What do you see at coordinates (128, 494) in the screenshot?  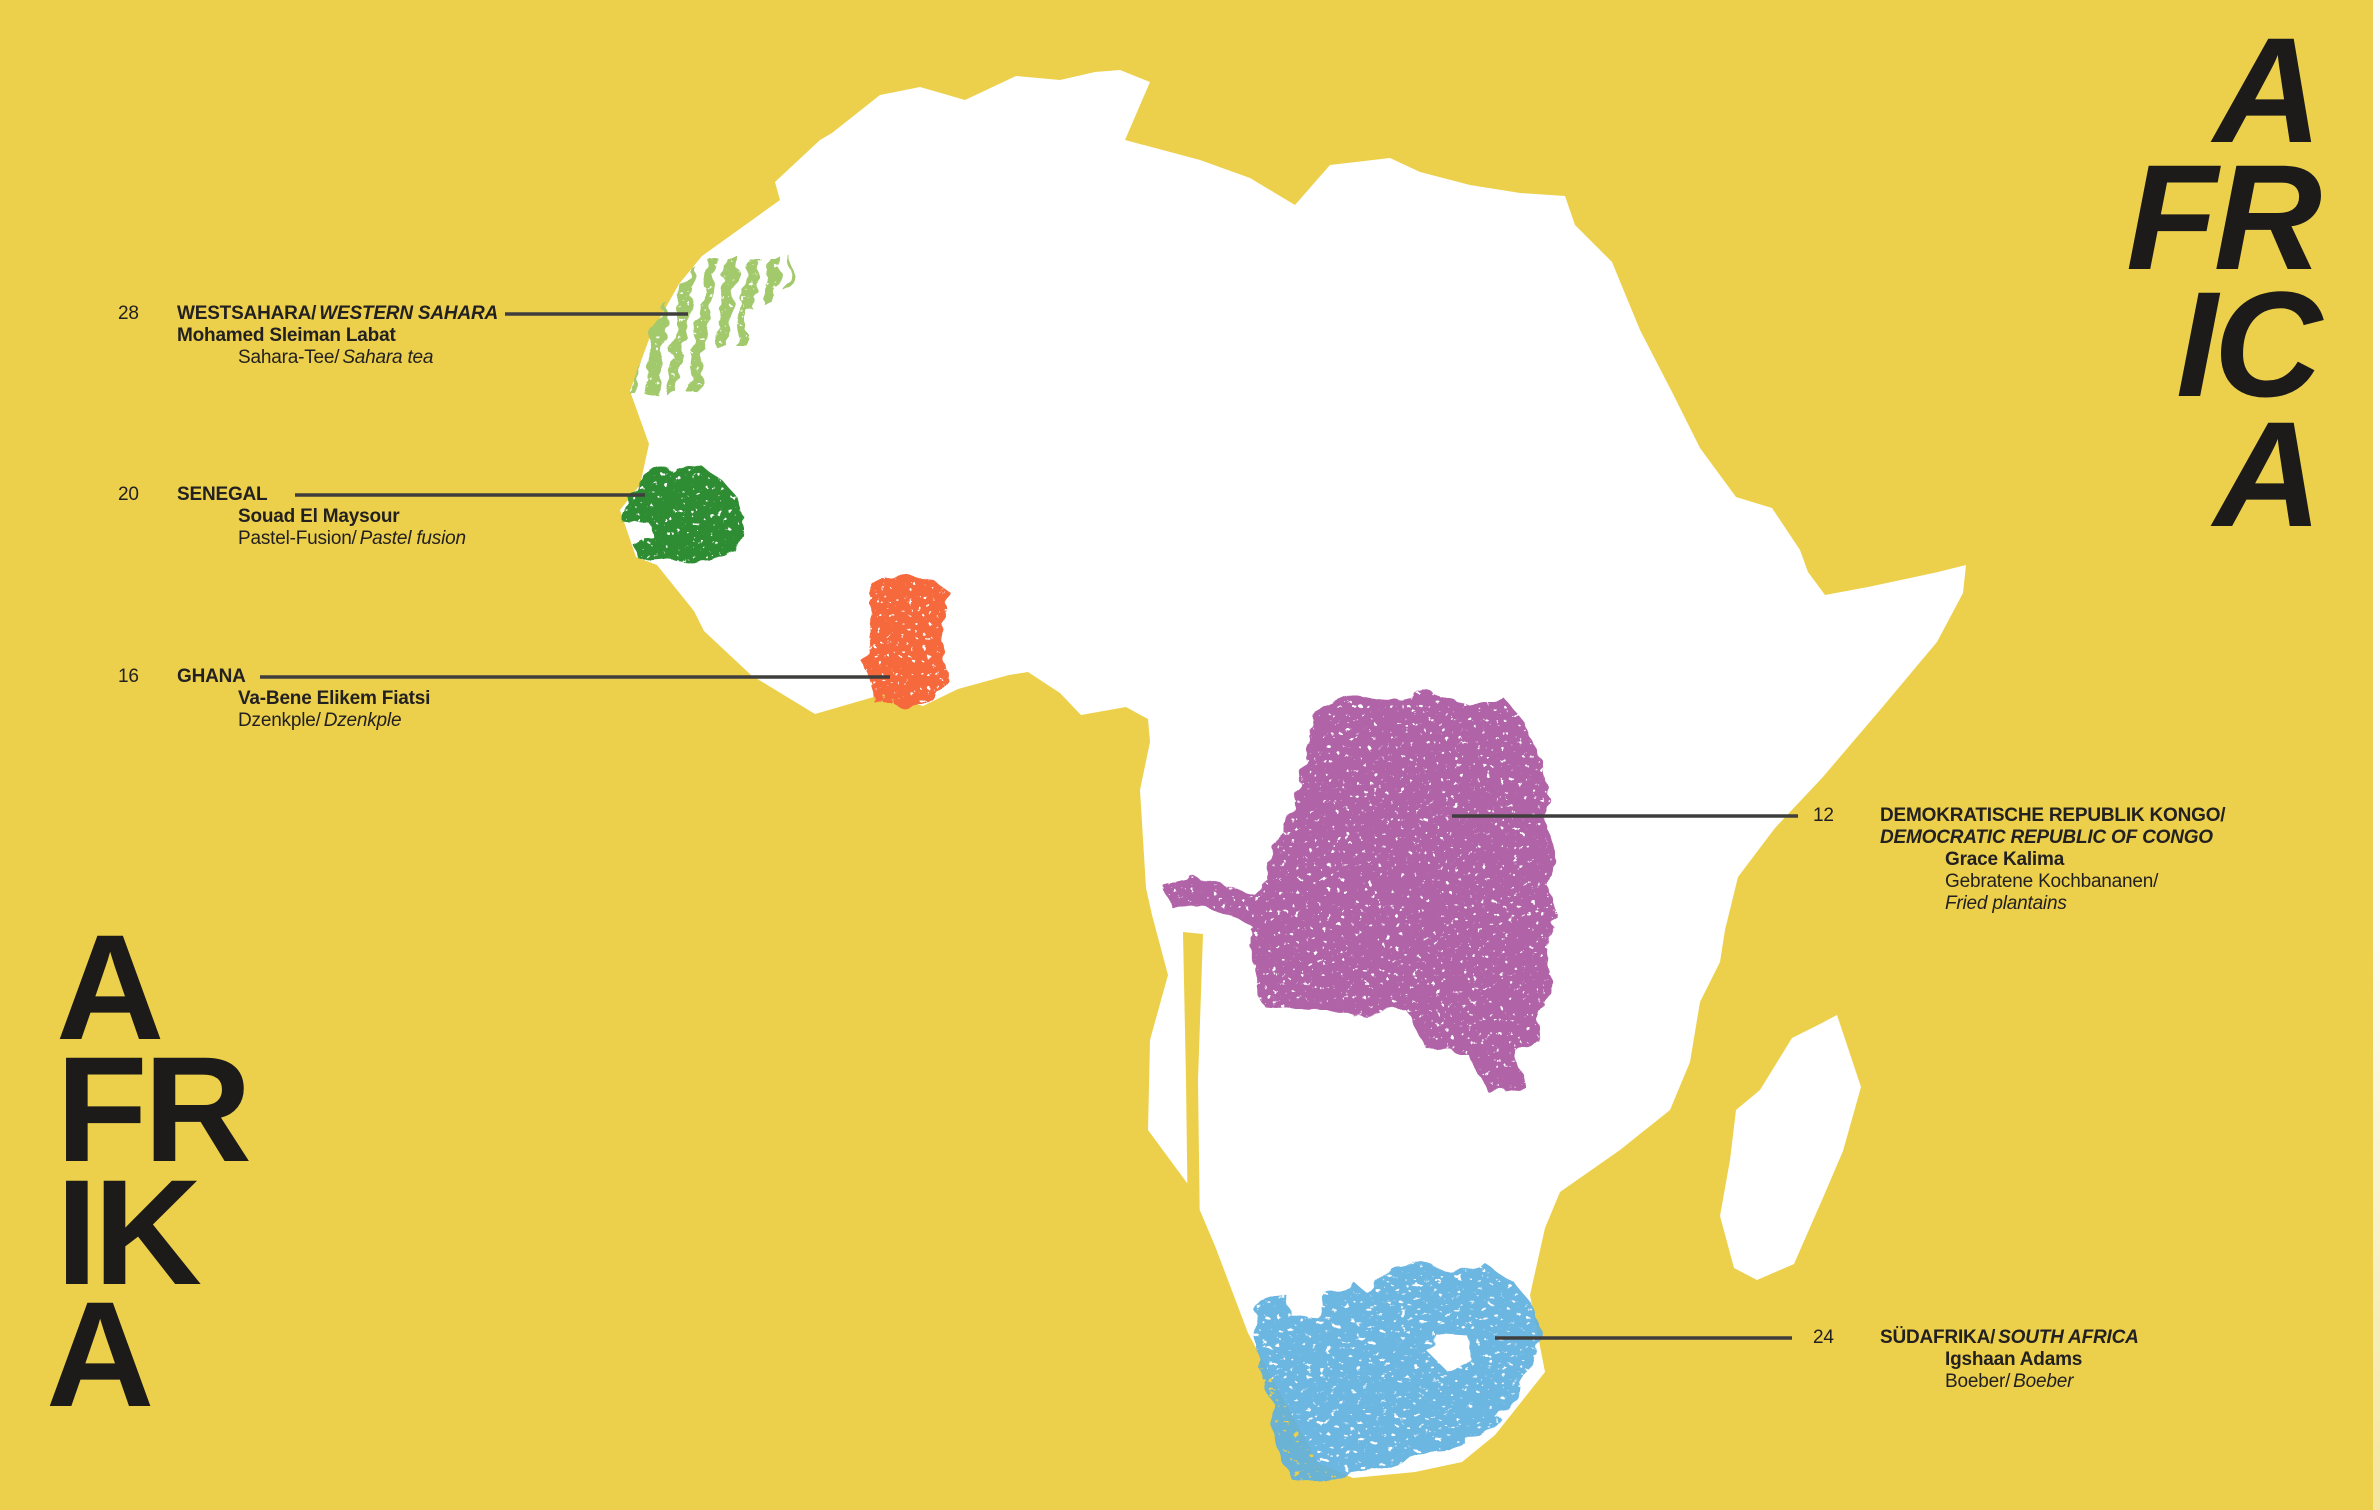 I see `page-number: 20` at bounding box center [128, 494].